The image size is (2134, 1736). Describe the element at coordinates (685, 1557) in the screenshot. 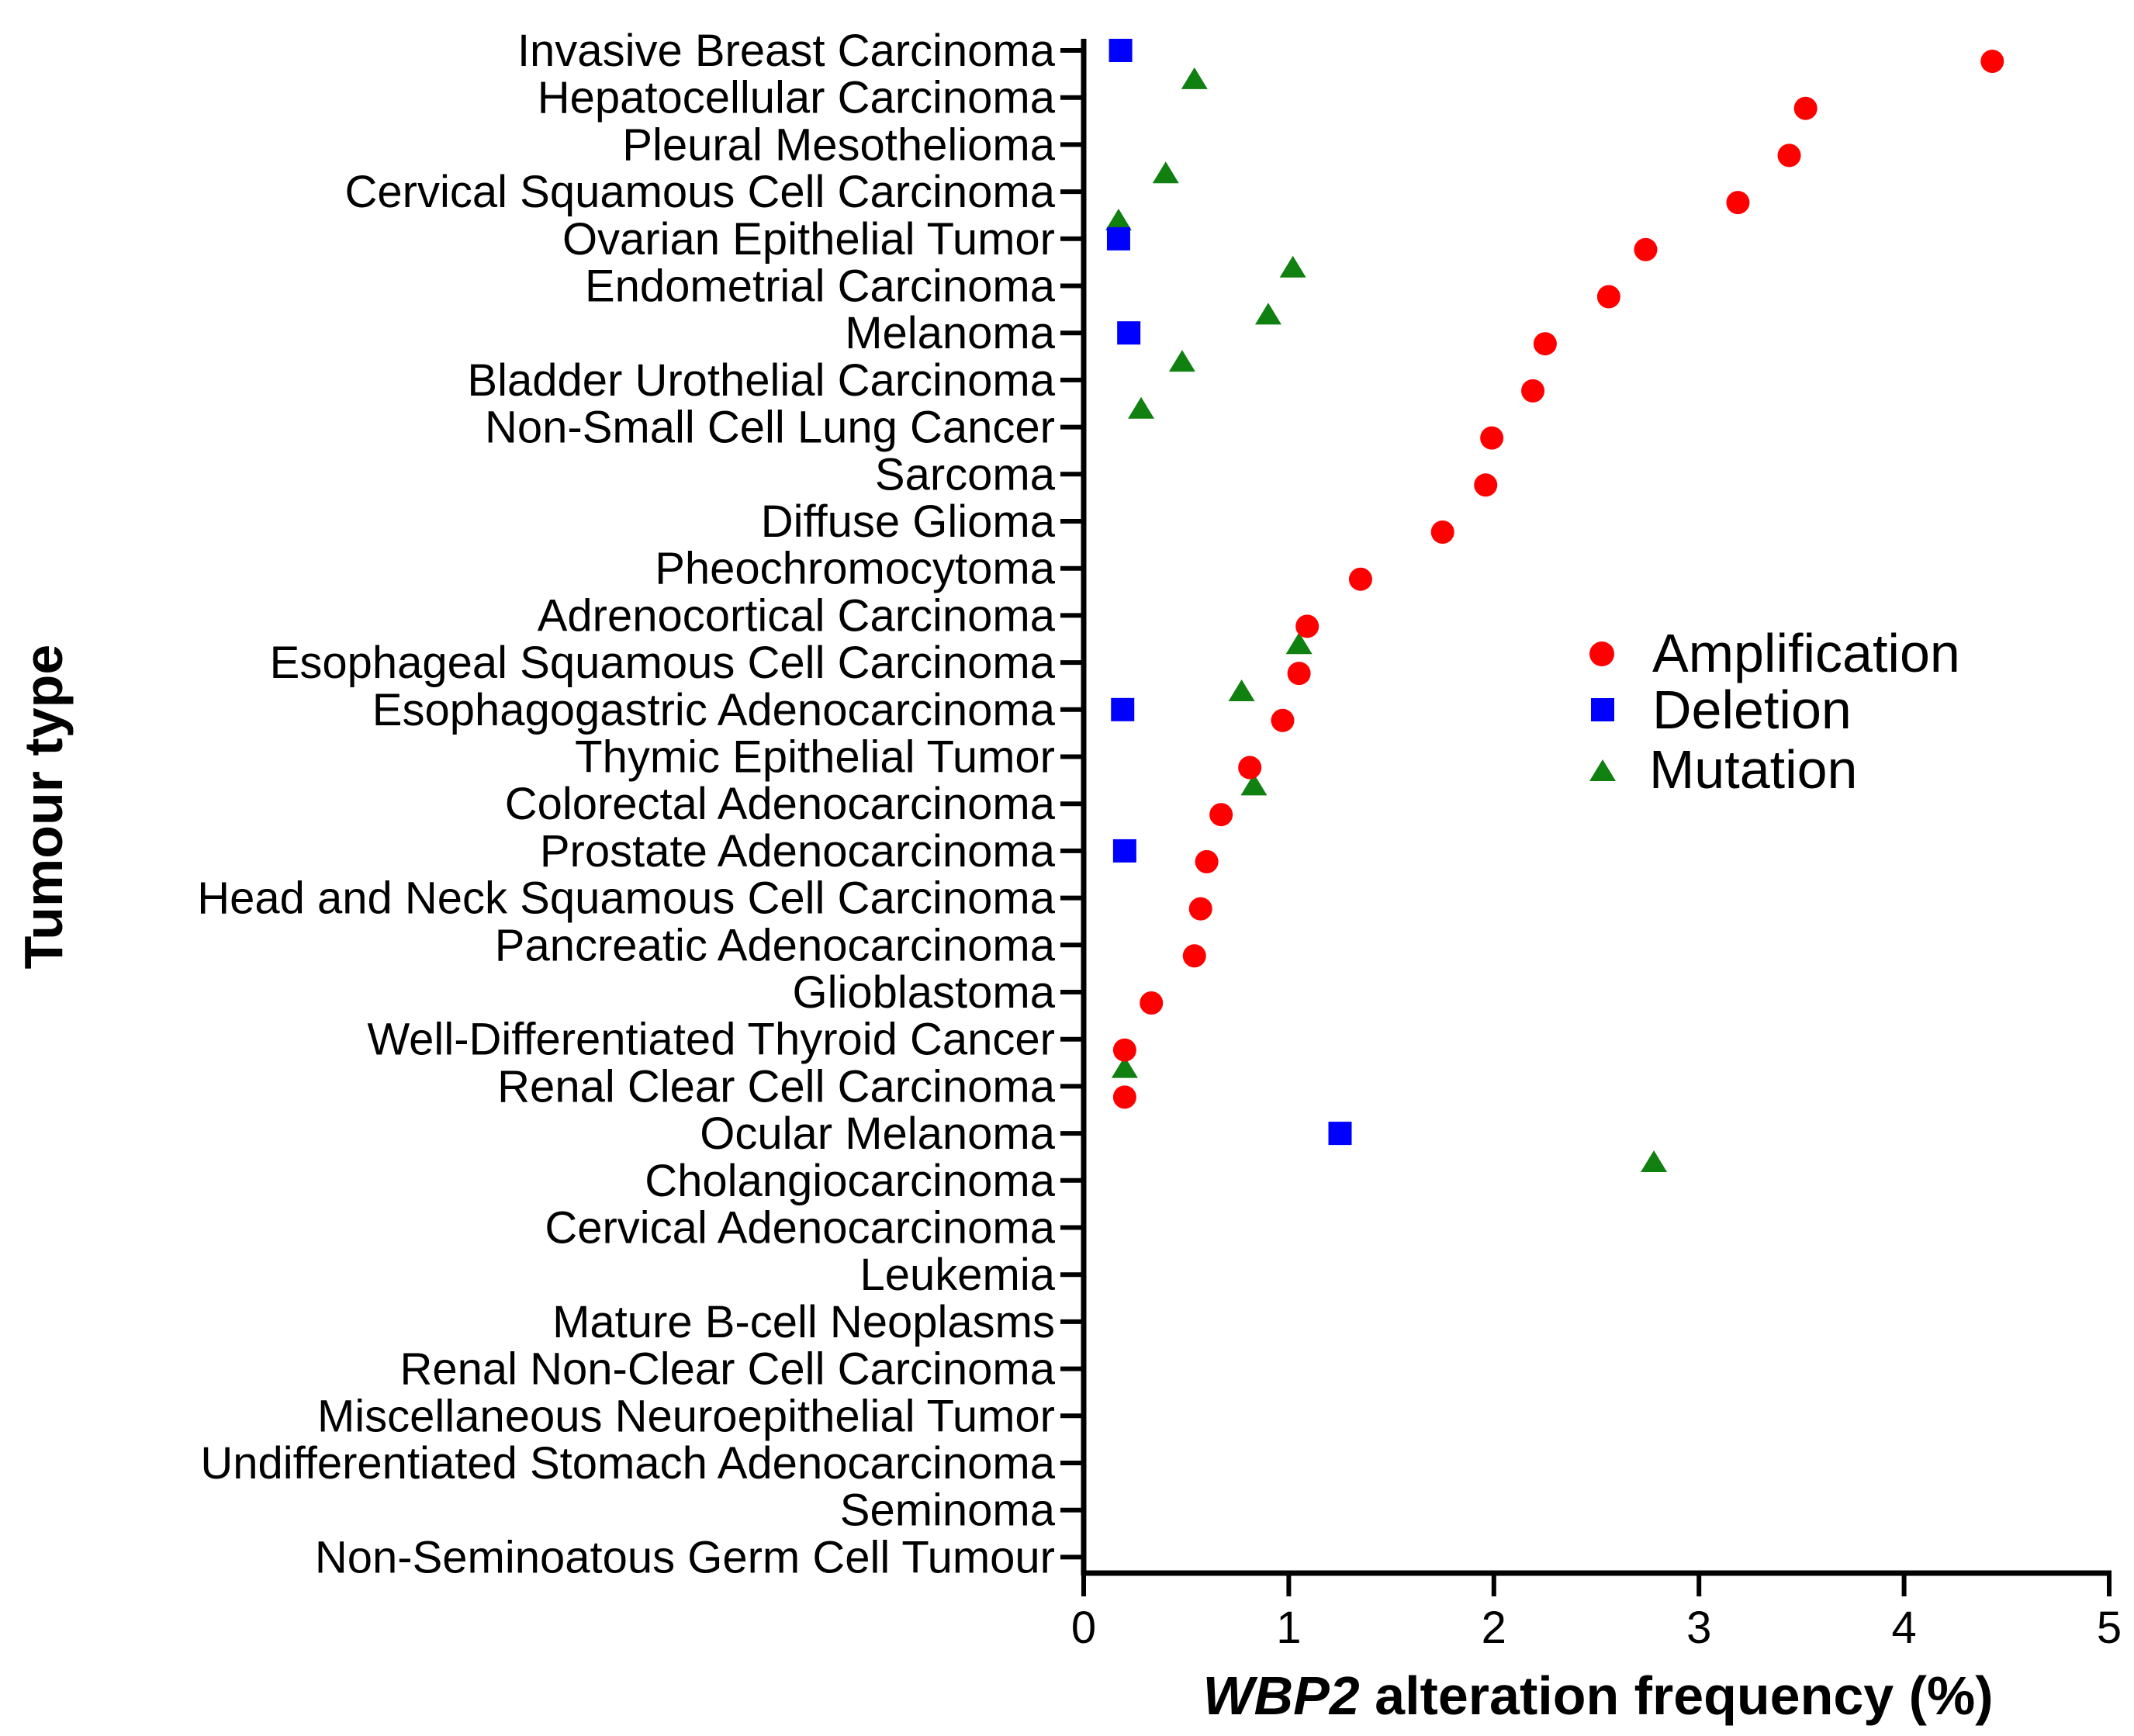

I see `y-tick-label: Non-Seminoatous Germ Cell Tumour` at that location.